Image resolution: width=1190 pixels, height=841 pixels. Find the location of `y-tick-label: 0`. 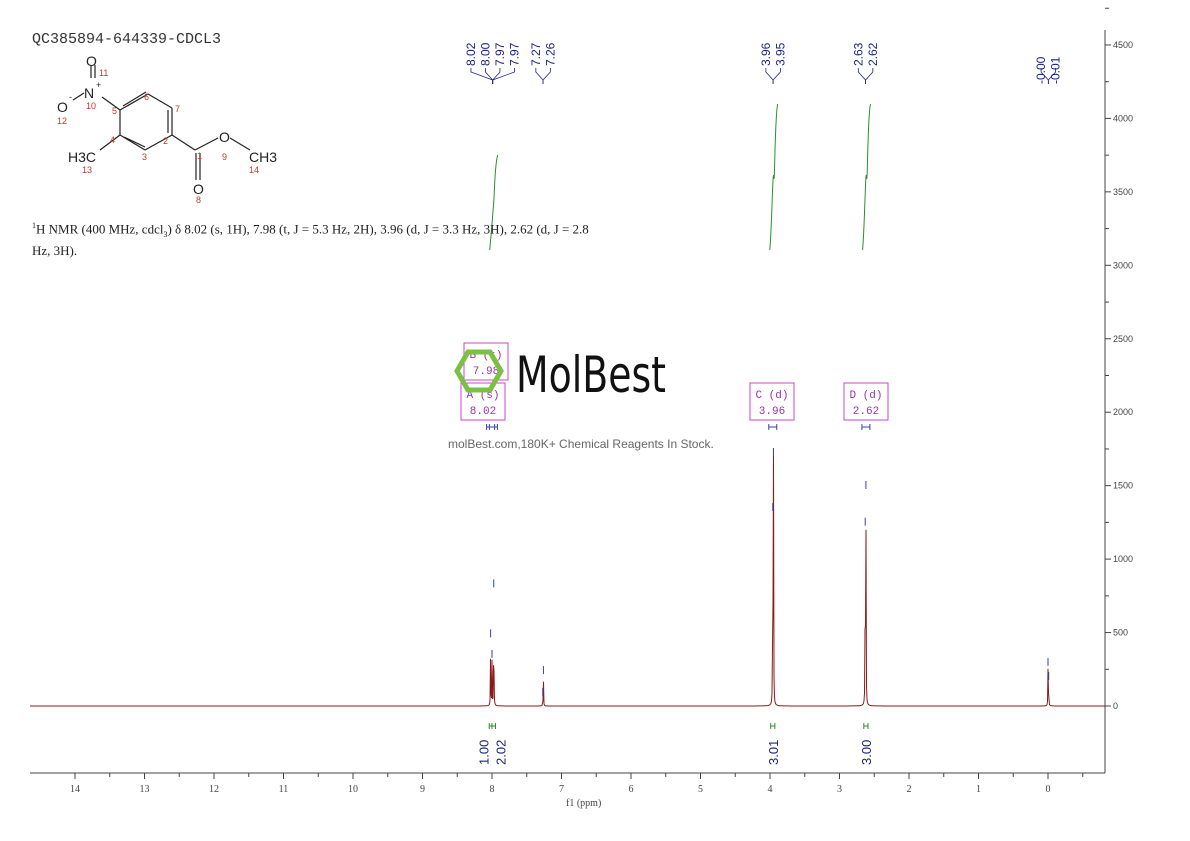

y-tick-label: 0 is located at coordinates (1115, 706).